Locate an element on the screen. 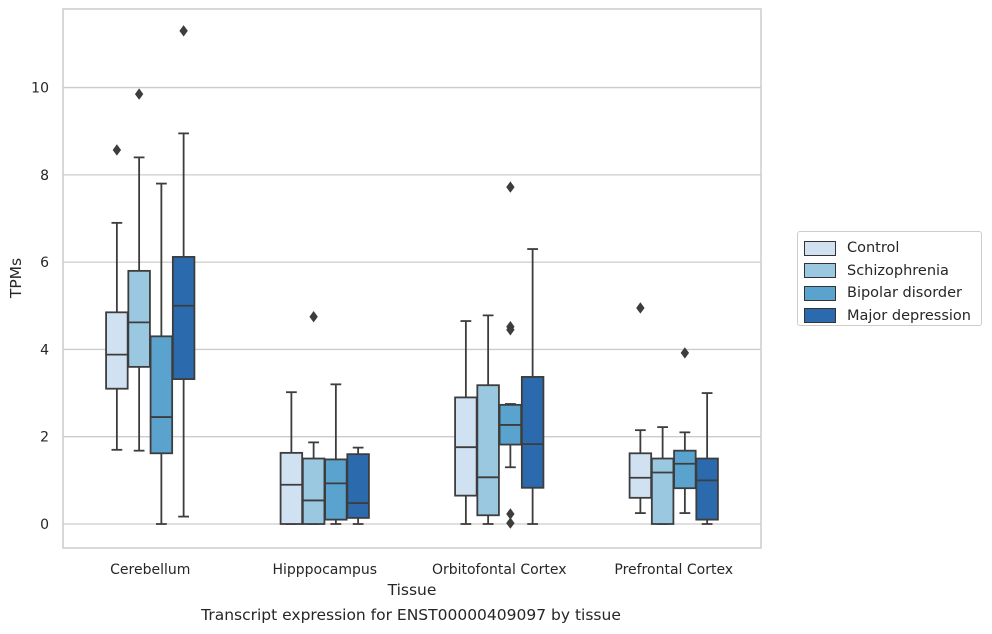  y-tick-labels: 0 2 4 6 8 10 is located at coordinates (40, 307).